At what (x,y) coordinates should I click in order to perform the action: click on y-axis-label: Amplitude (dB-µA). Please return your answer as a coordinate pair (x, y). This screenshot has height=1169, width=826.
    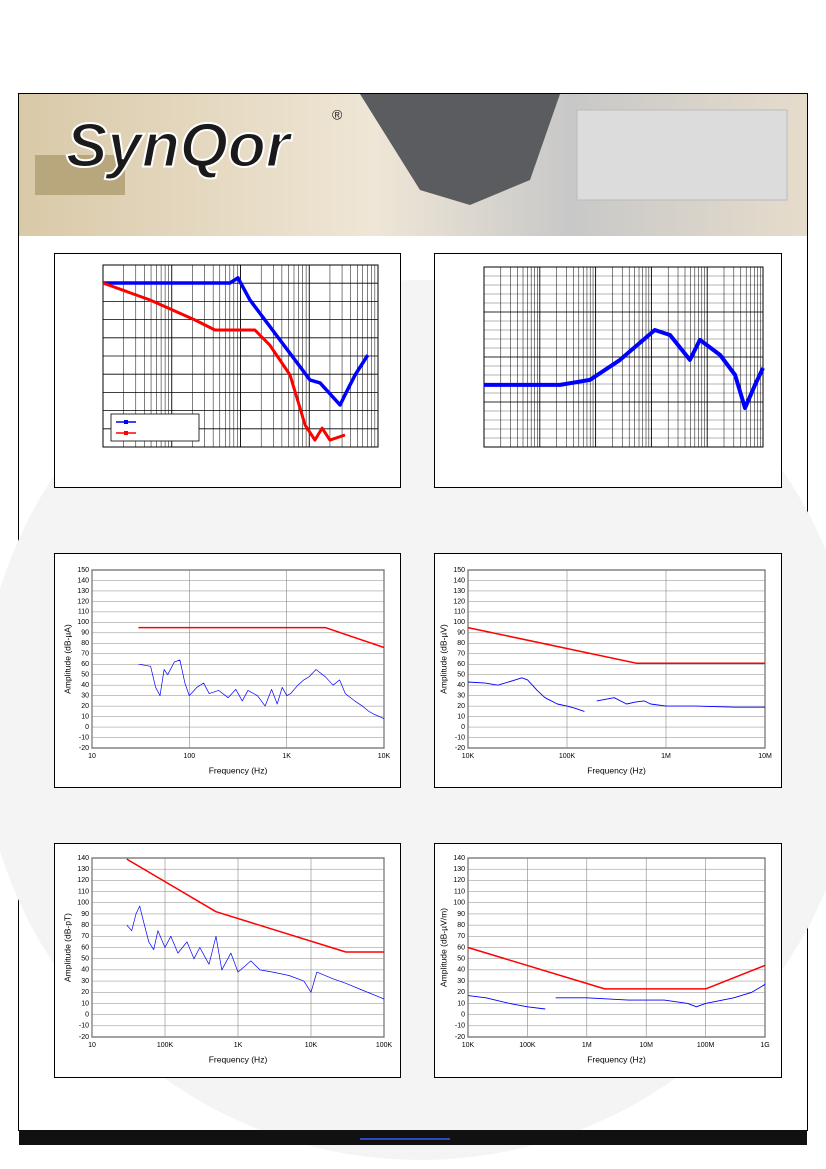
    Looking at the image, I should click on (67, 659).